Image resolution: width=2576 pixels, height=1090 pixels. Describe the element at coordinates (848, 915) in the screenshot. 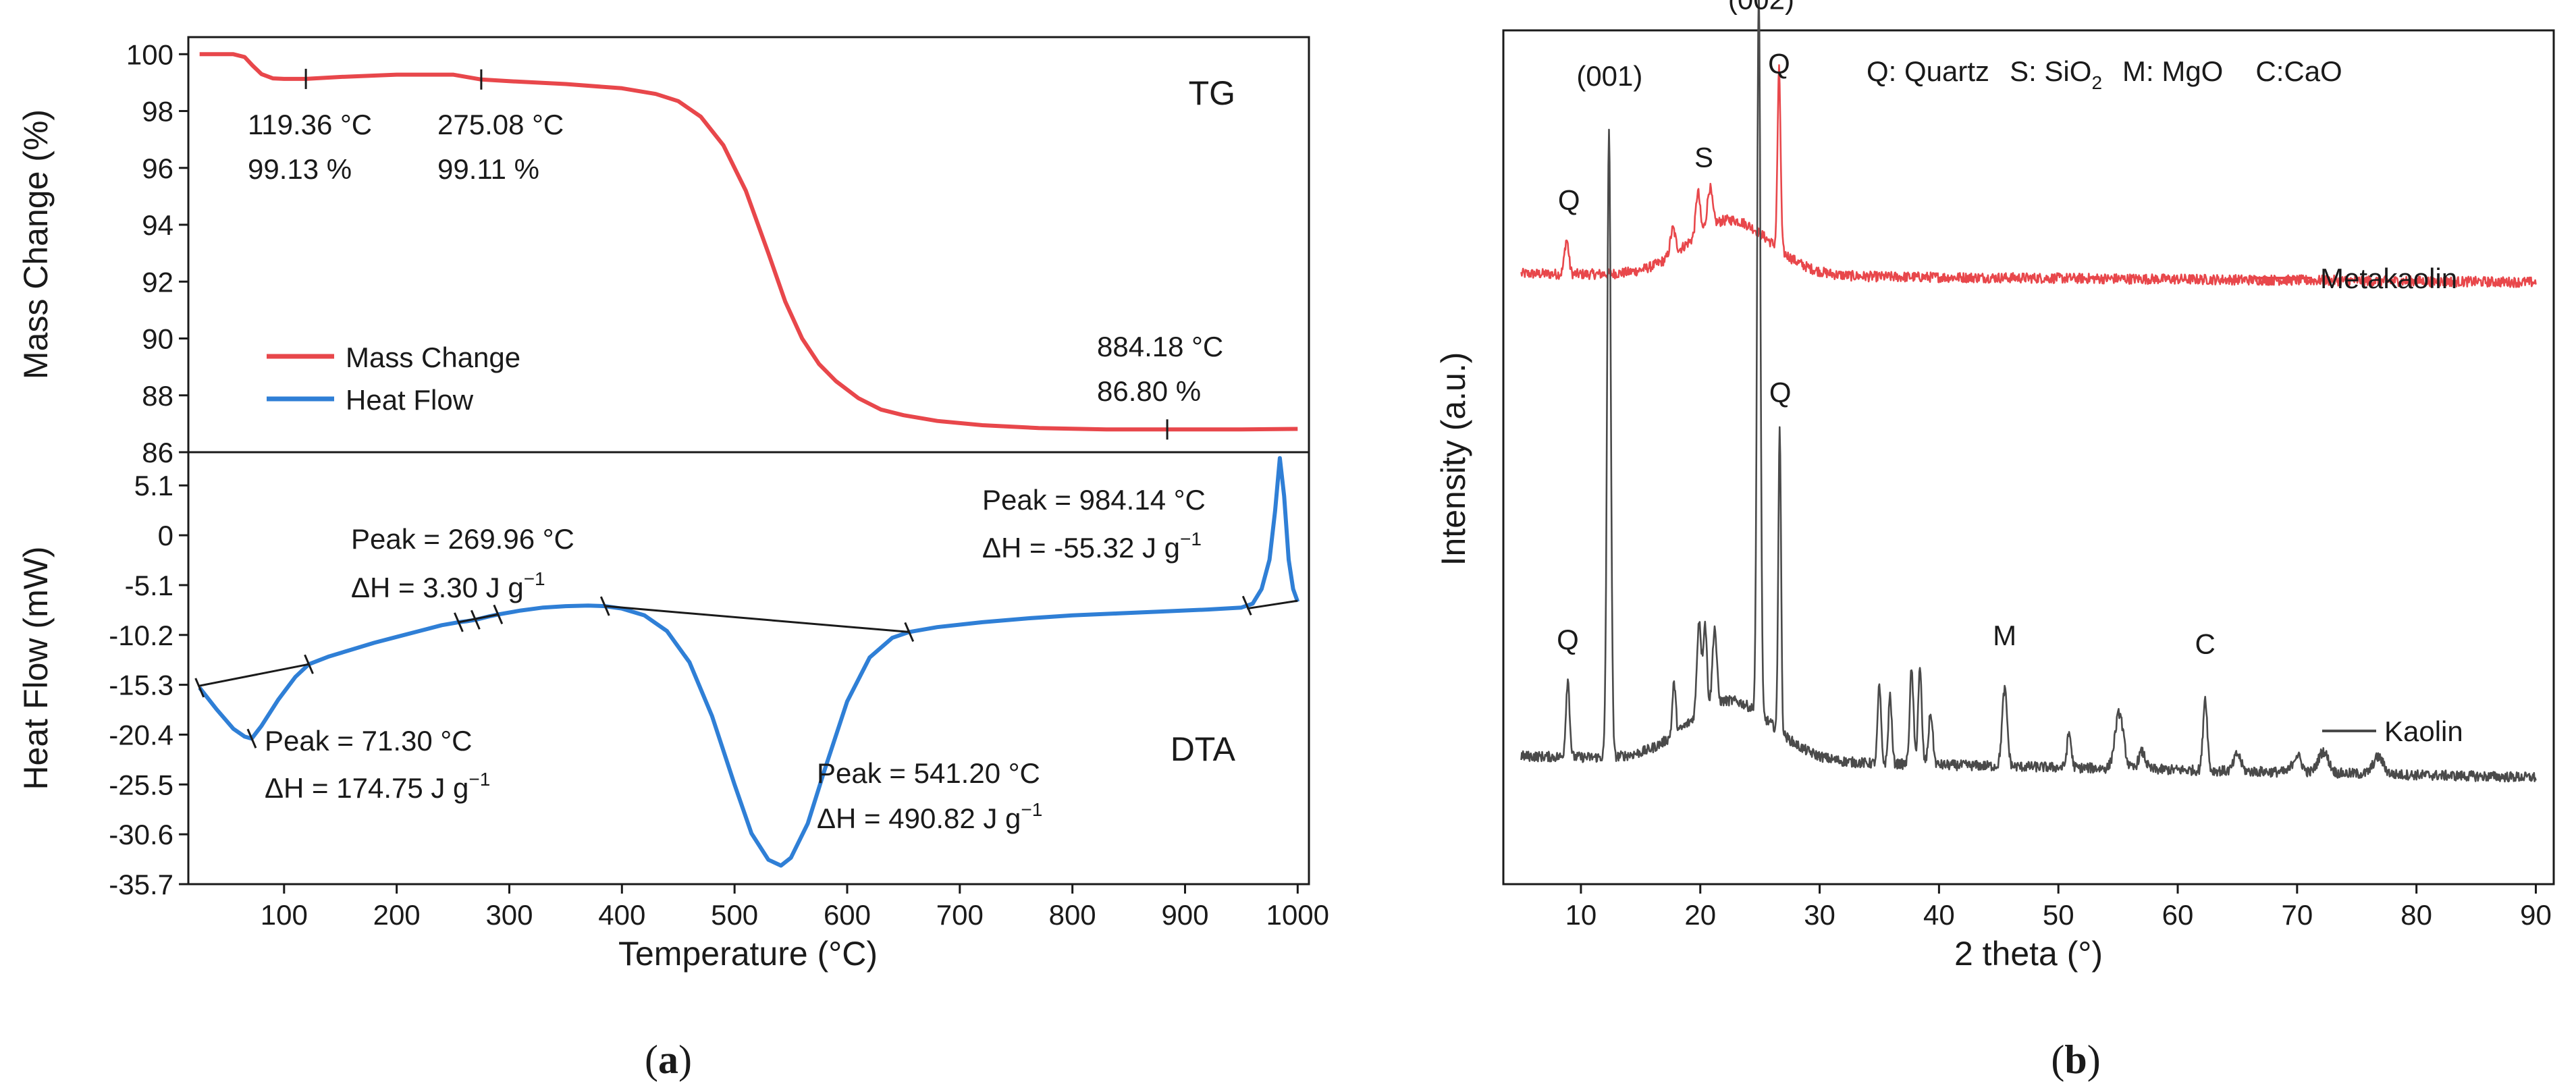

I see `temperature-xtick-label: 600` at that location.